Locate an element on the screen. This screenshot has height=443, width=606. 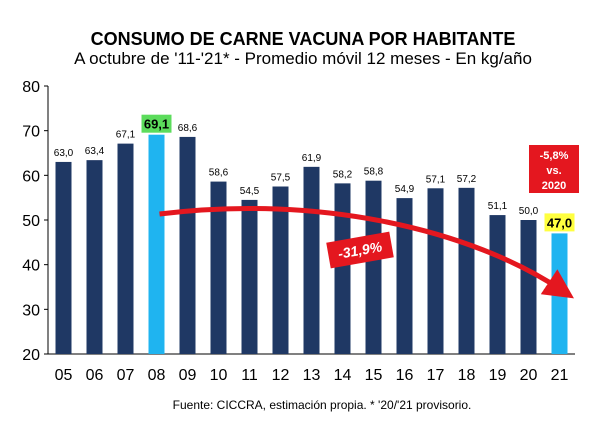
data-label: 47,0 is located at coordinates (559, 222).